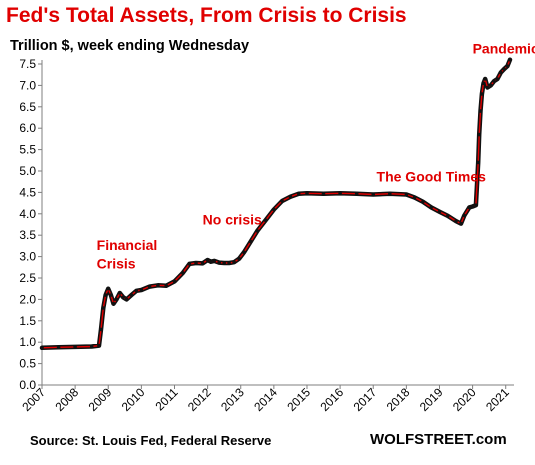  I want to click on x-tick-label: 2015, so click(298, 399).